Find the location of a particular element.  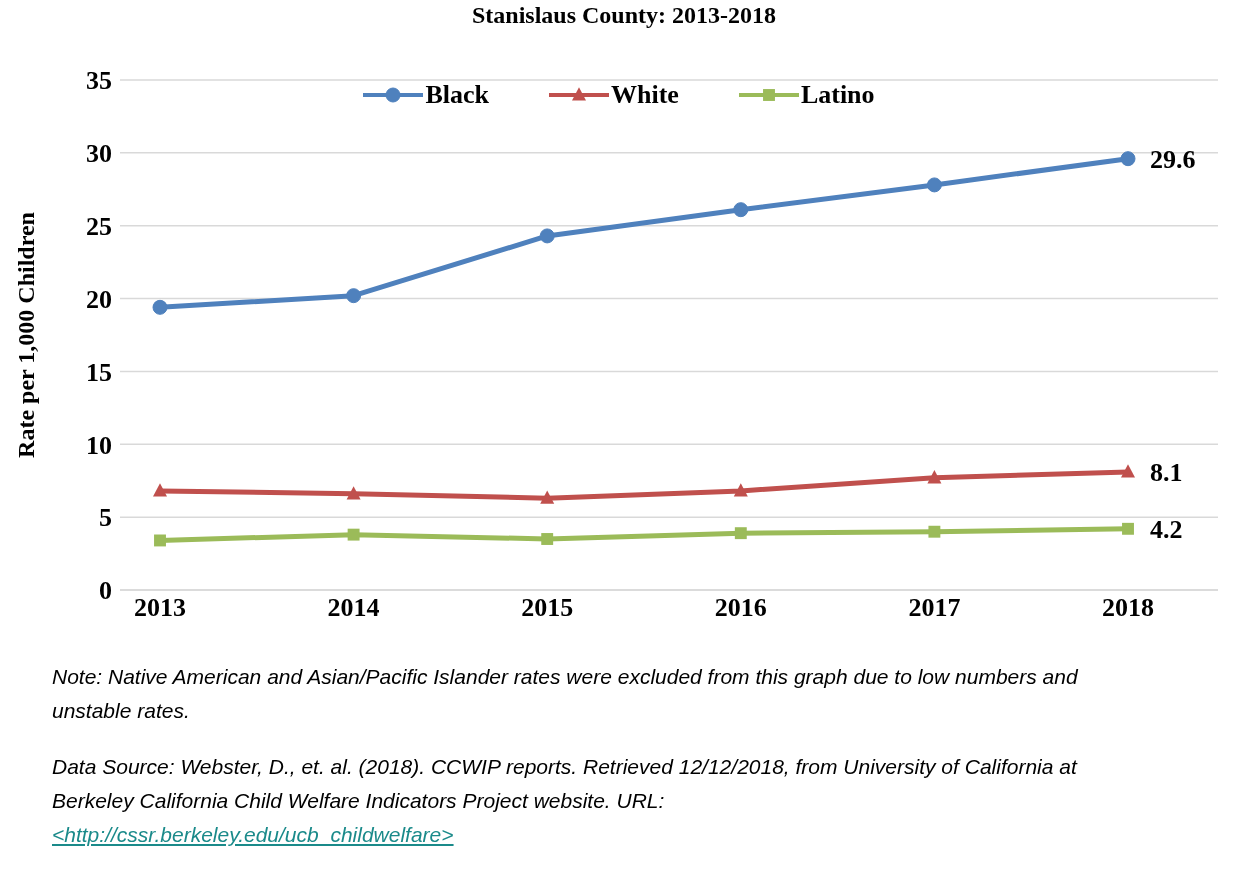

text: Note: Native American and Asian/Pacific Islander rates were excluded from this graph due to low numbers and unstable rates. is located at coordinates (565, 694).